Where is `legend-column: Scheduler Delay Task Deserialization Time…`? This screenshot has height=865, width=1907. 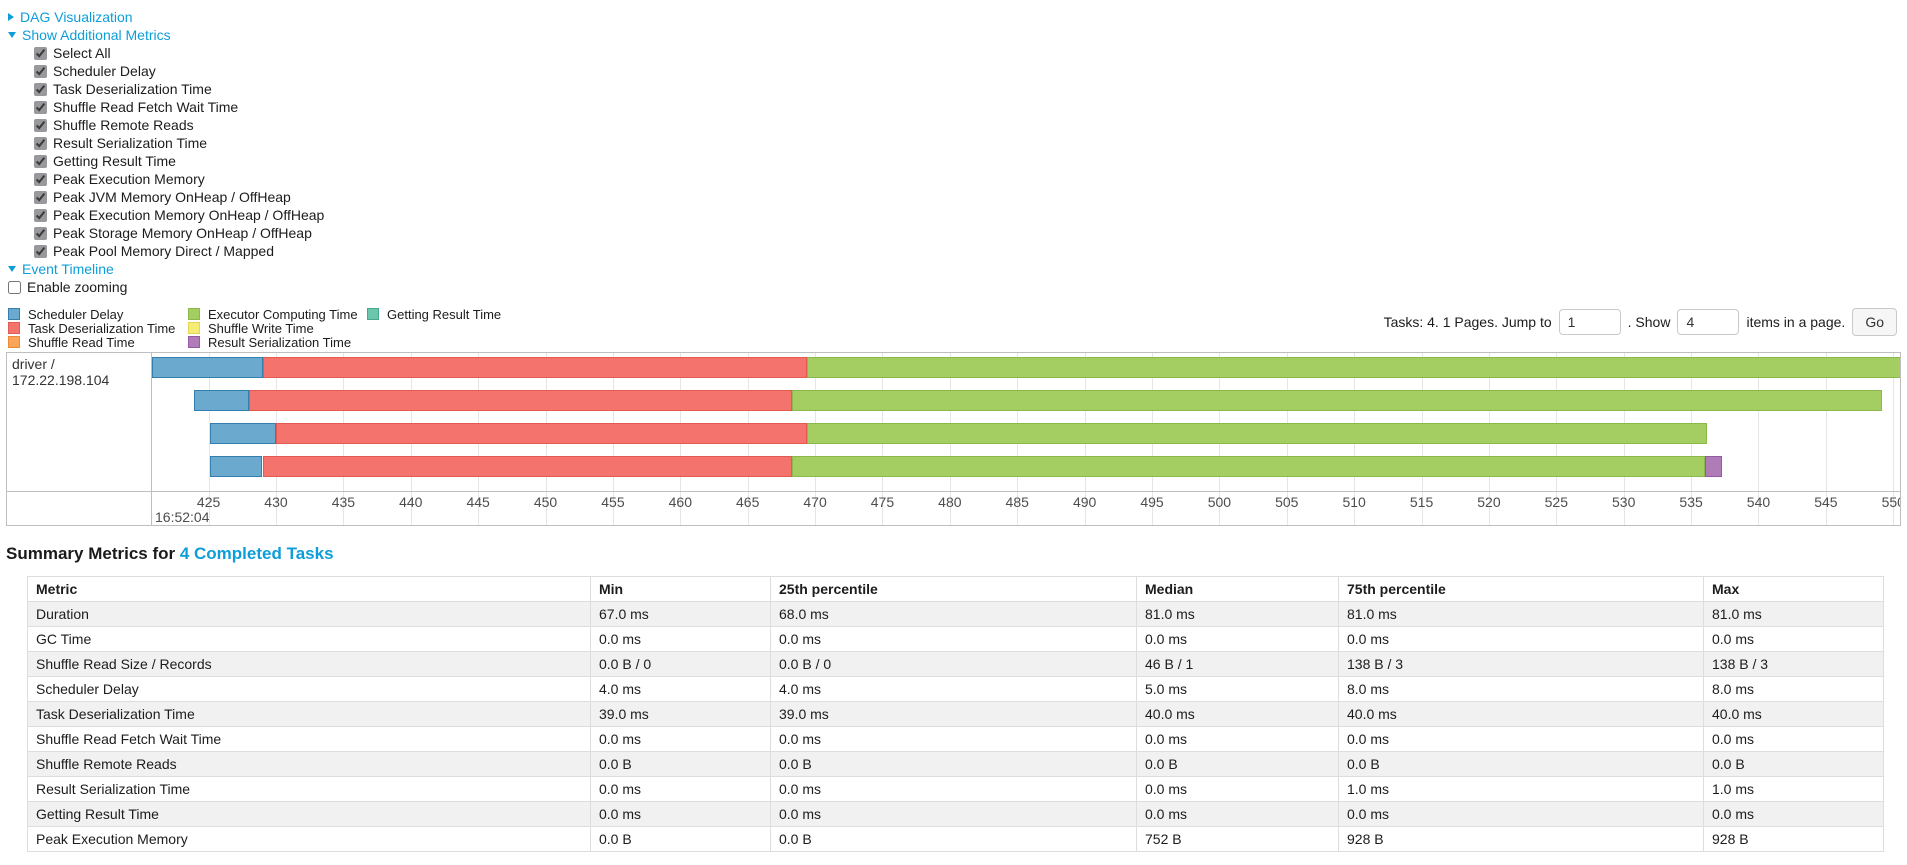
legend-column: Scheduler Delay Task Deserialization Time… is located at coordinates (91, 328).